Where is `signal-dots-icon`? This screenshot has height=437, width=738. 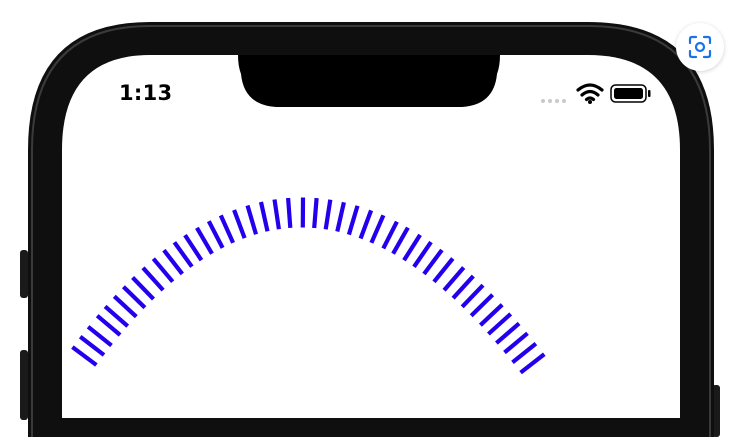
signal-dots-icon is located at coordinates (553, 101).